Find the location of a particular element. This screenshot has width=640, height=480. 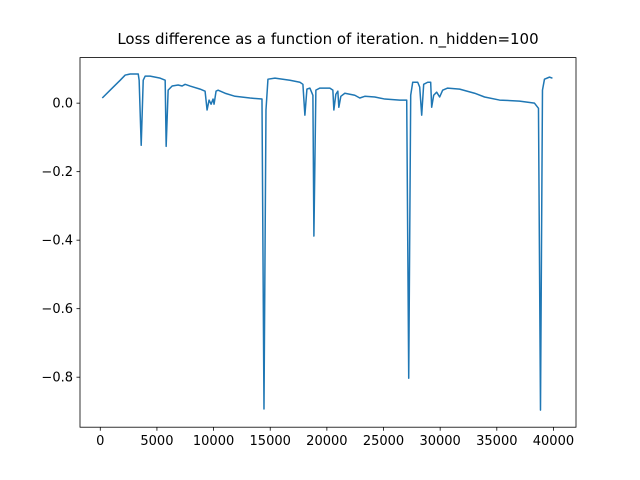

y-tick-label: −0.8 is located at coordinates (57, 378).